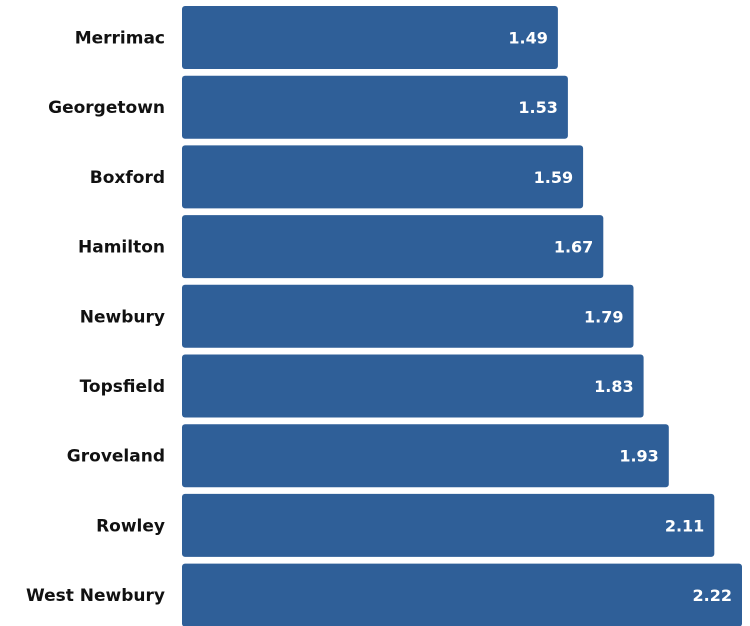  Describe the element at coordinates (527, 38) in the screenshot. I see `value-label: 1.49` at that location.